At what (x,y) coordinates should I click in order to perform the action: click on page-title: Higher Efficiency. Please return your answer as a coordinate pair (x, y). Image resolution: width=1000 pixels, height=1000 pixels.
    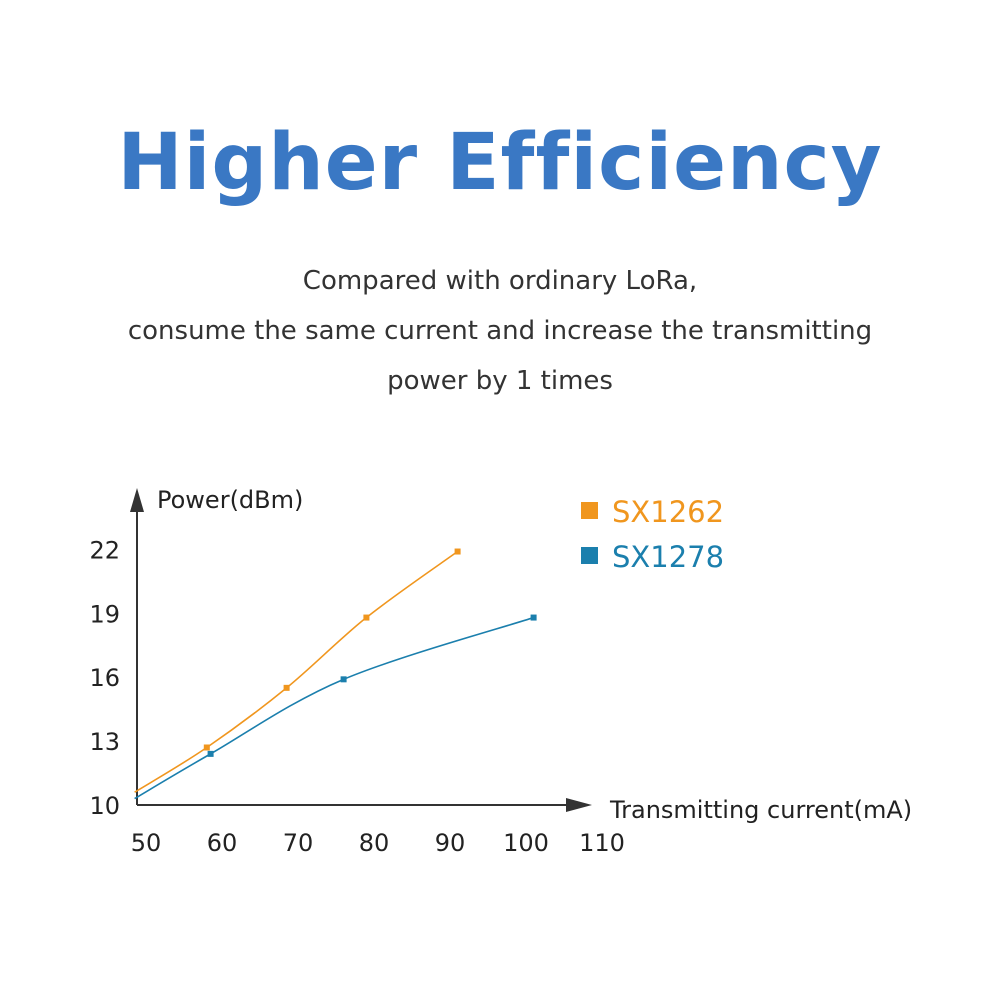
    Looking at the image, I should click on (500, 163).